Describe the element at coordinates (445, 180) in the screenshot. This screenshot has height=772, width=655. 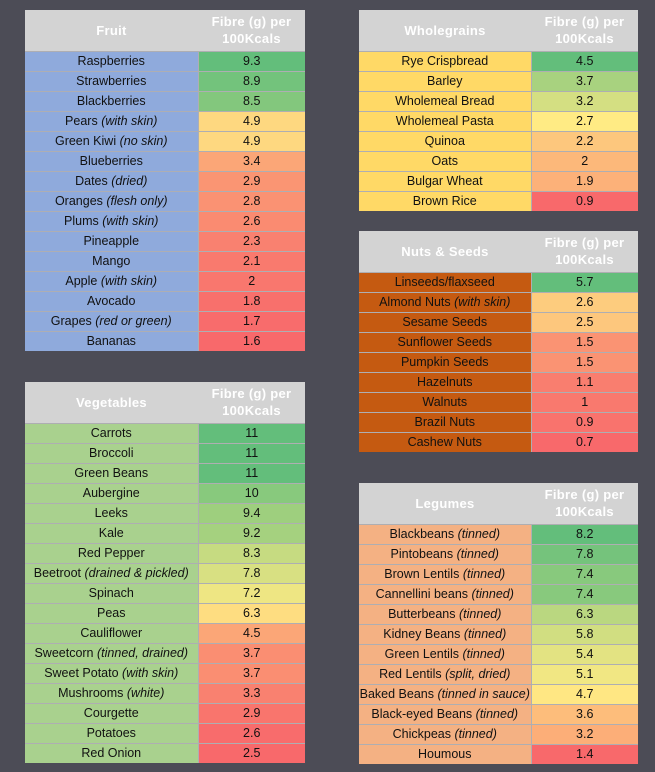
I see `food-name-cell: Bulgar Wheat` at that location.